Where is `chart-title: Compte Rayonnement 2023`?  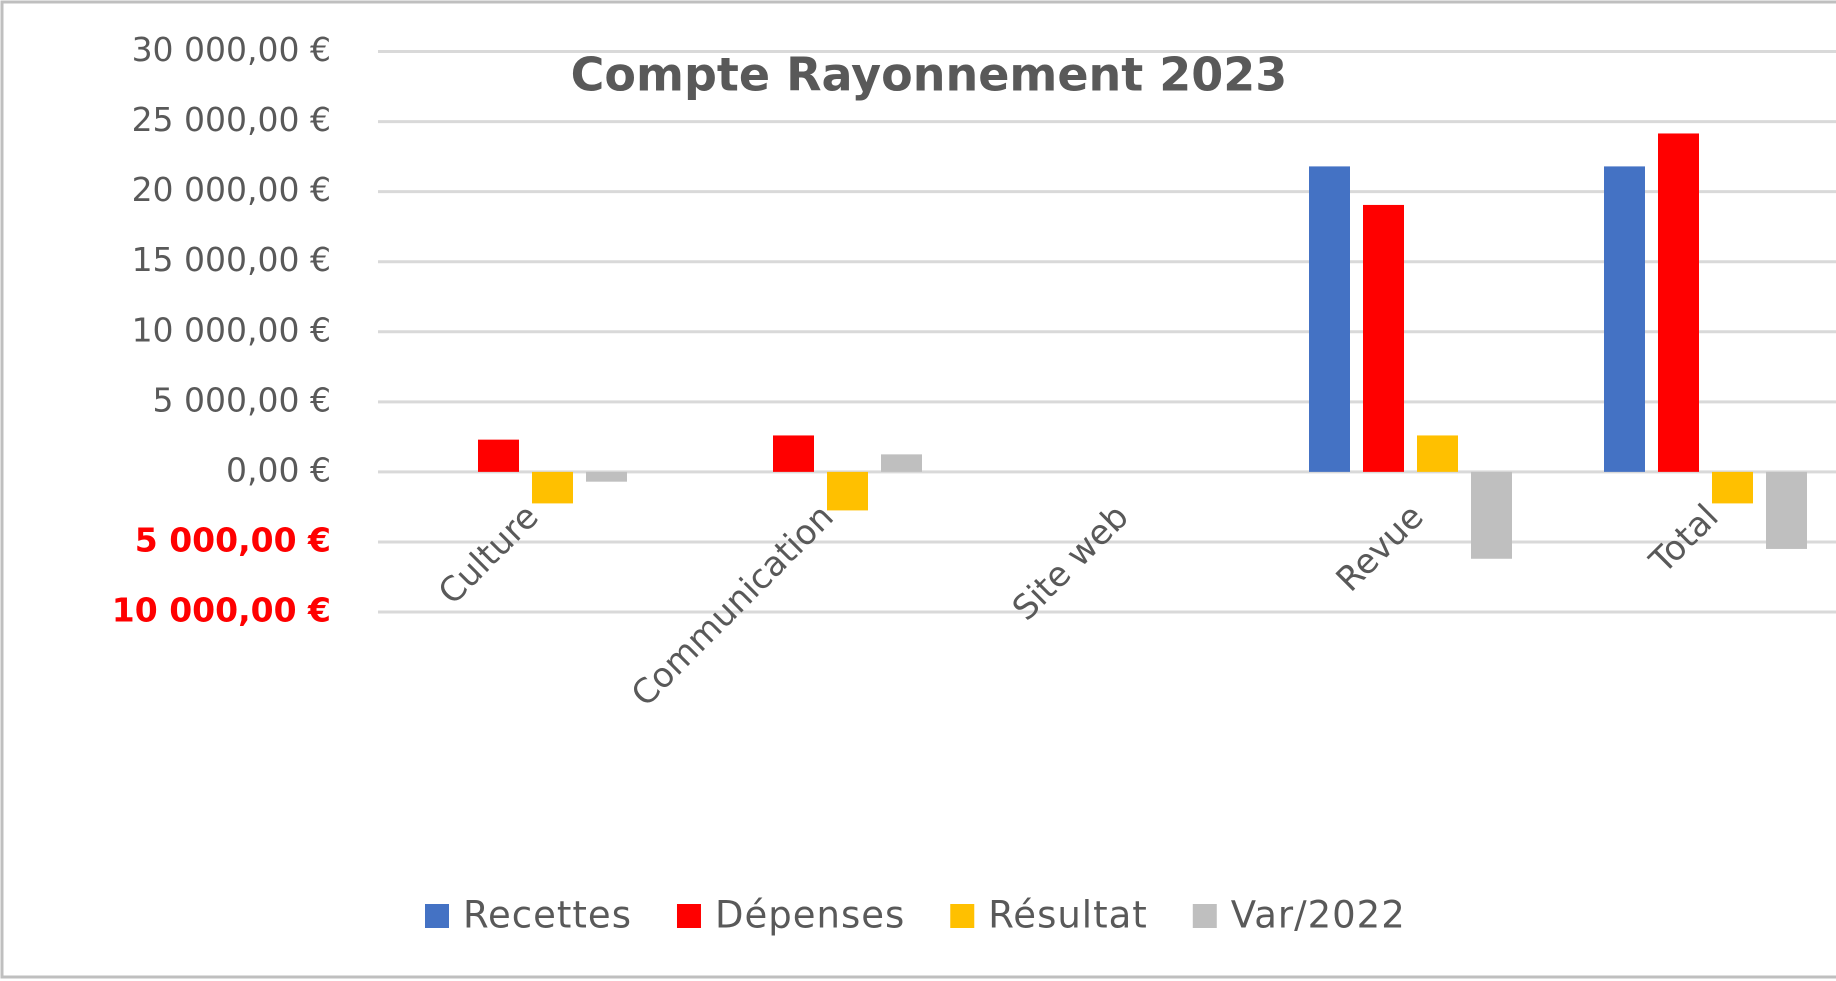 chart-title: Compte Rayonnement 2023 is located at coordinates (929, 75).